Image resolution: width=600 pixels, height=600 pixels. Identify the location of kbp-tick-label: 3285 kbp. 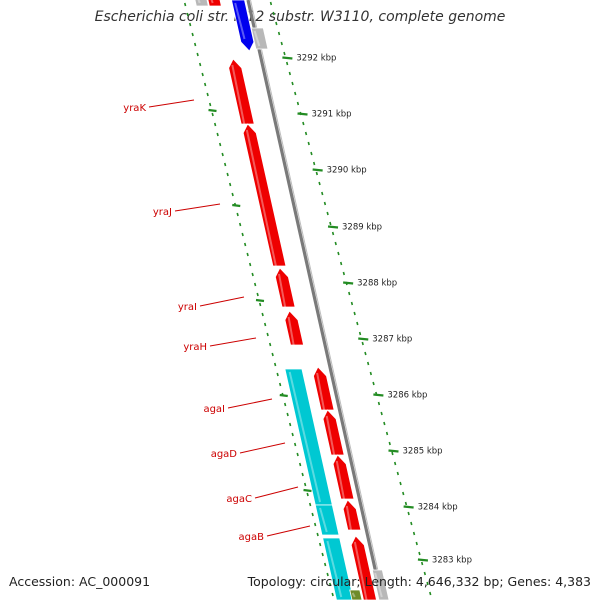
(423, 452).